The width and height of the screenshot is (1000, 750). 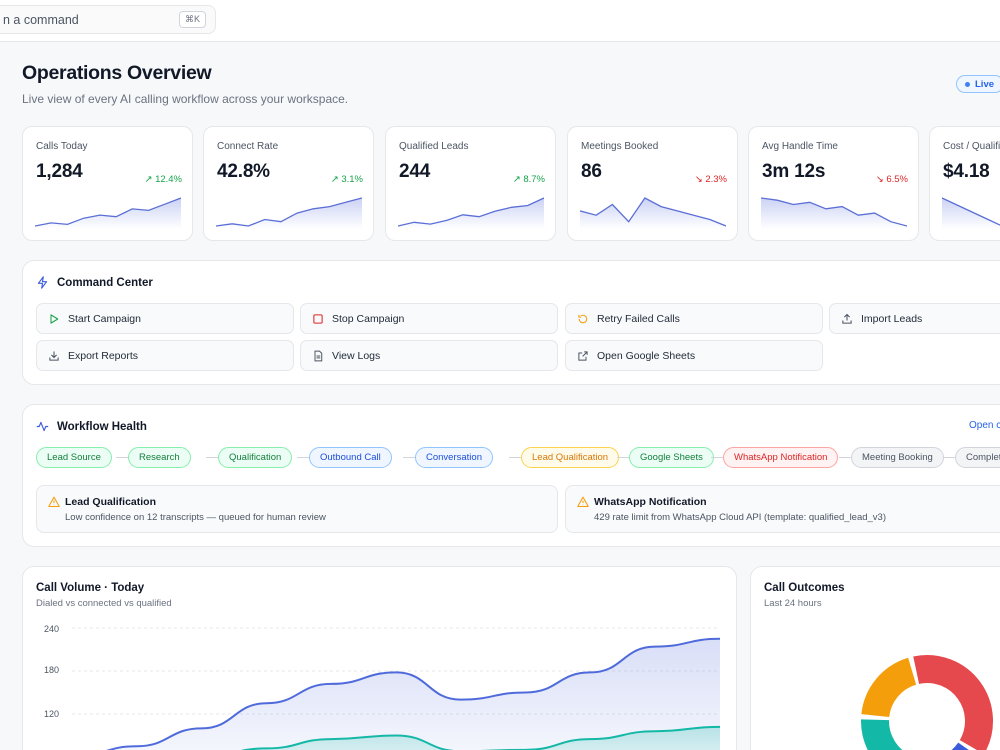 I want to click on start-campaign-button: Start Campaign, so click(x=165, y=318).